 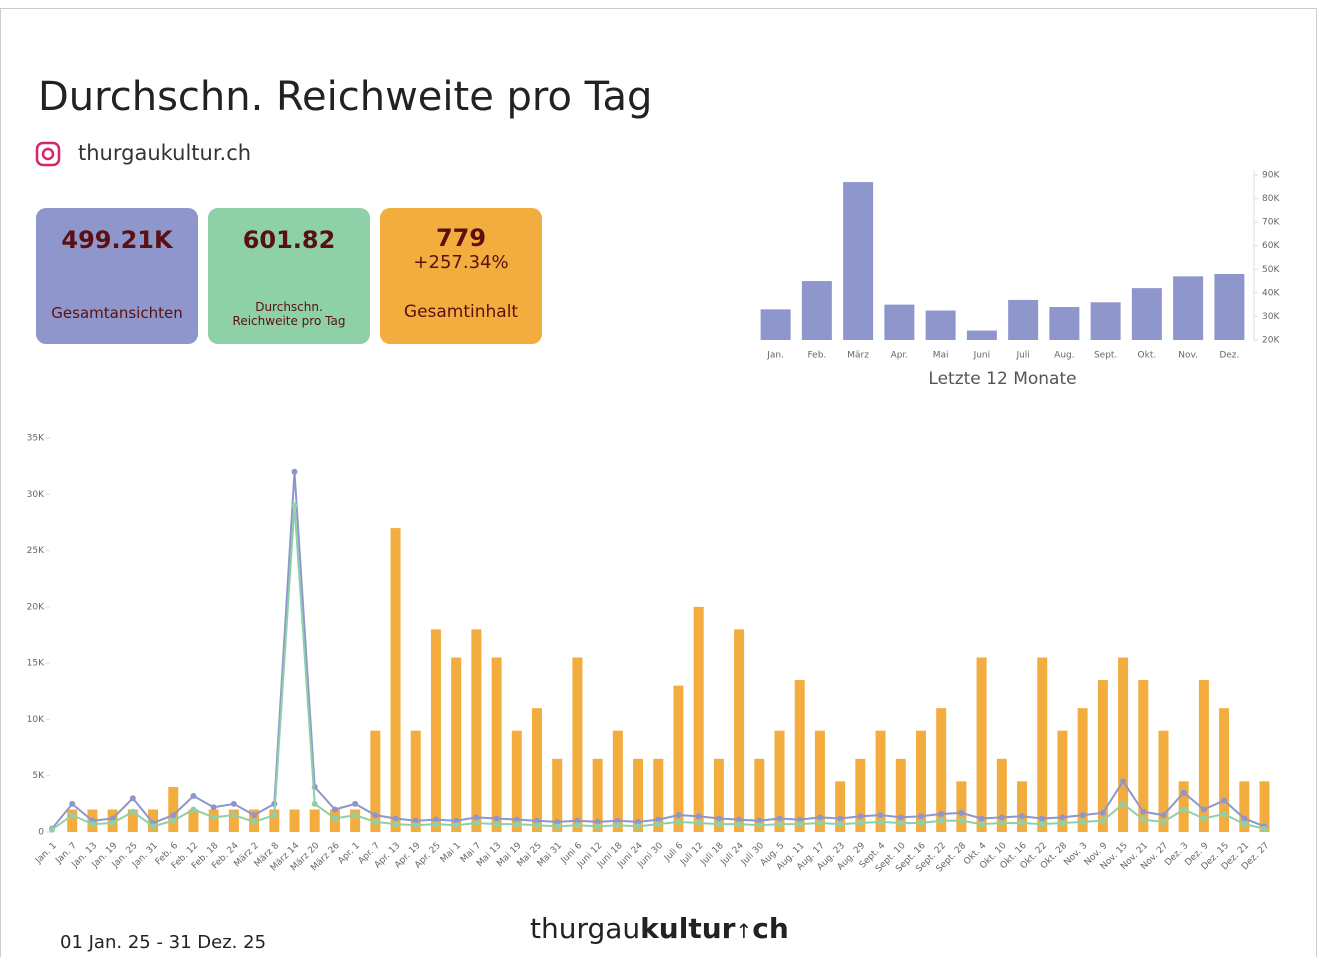 What do you see at coordinates (289, 276) in the screenshot?
I see `kpi-card: 601.82 Durchschn. Reichweite pro Tag` at bounding box center [289, 276].